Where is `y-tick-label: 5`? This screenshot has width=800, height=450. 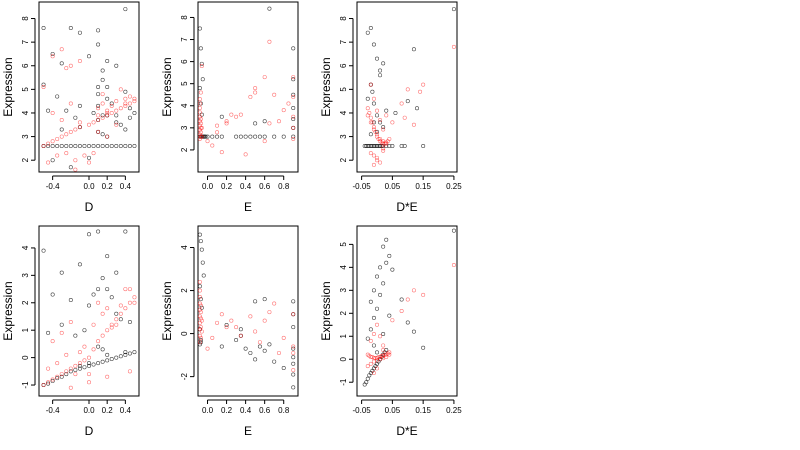 y-tick-label: 5 is located at coordinates (343, 244).